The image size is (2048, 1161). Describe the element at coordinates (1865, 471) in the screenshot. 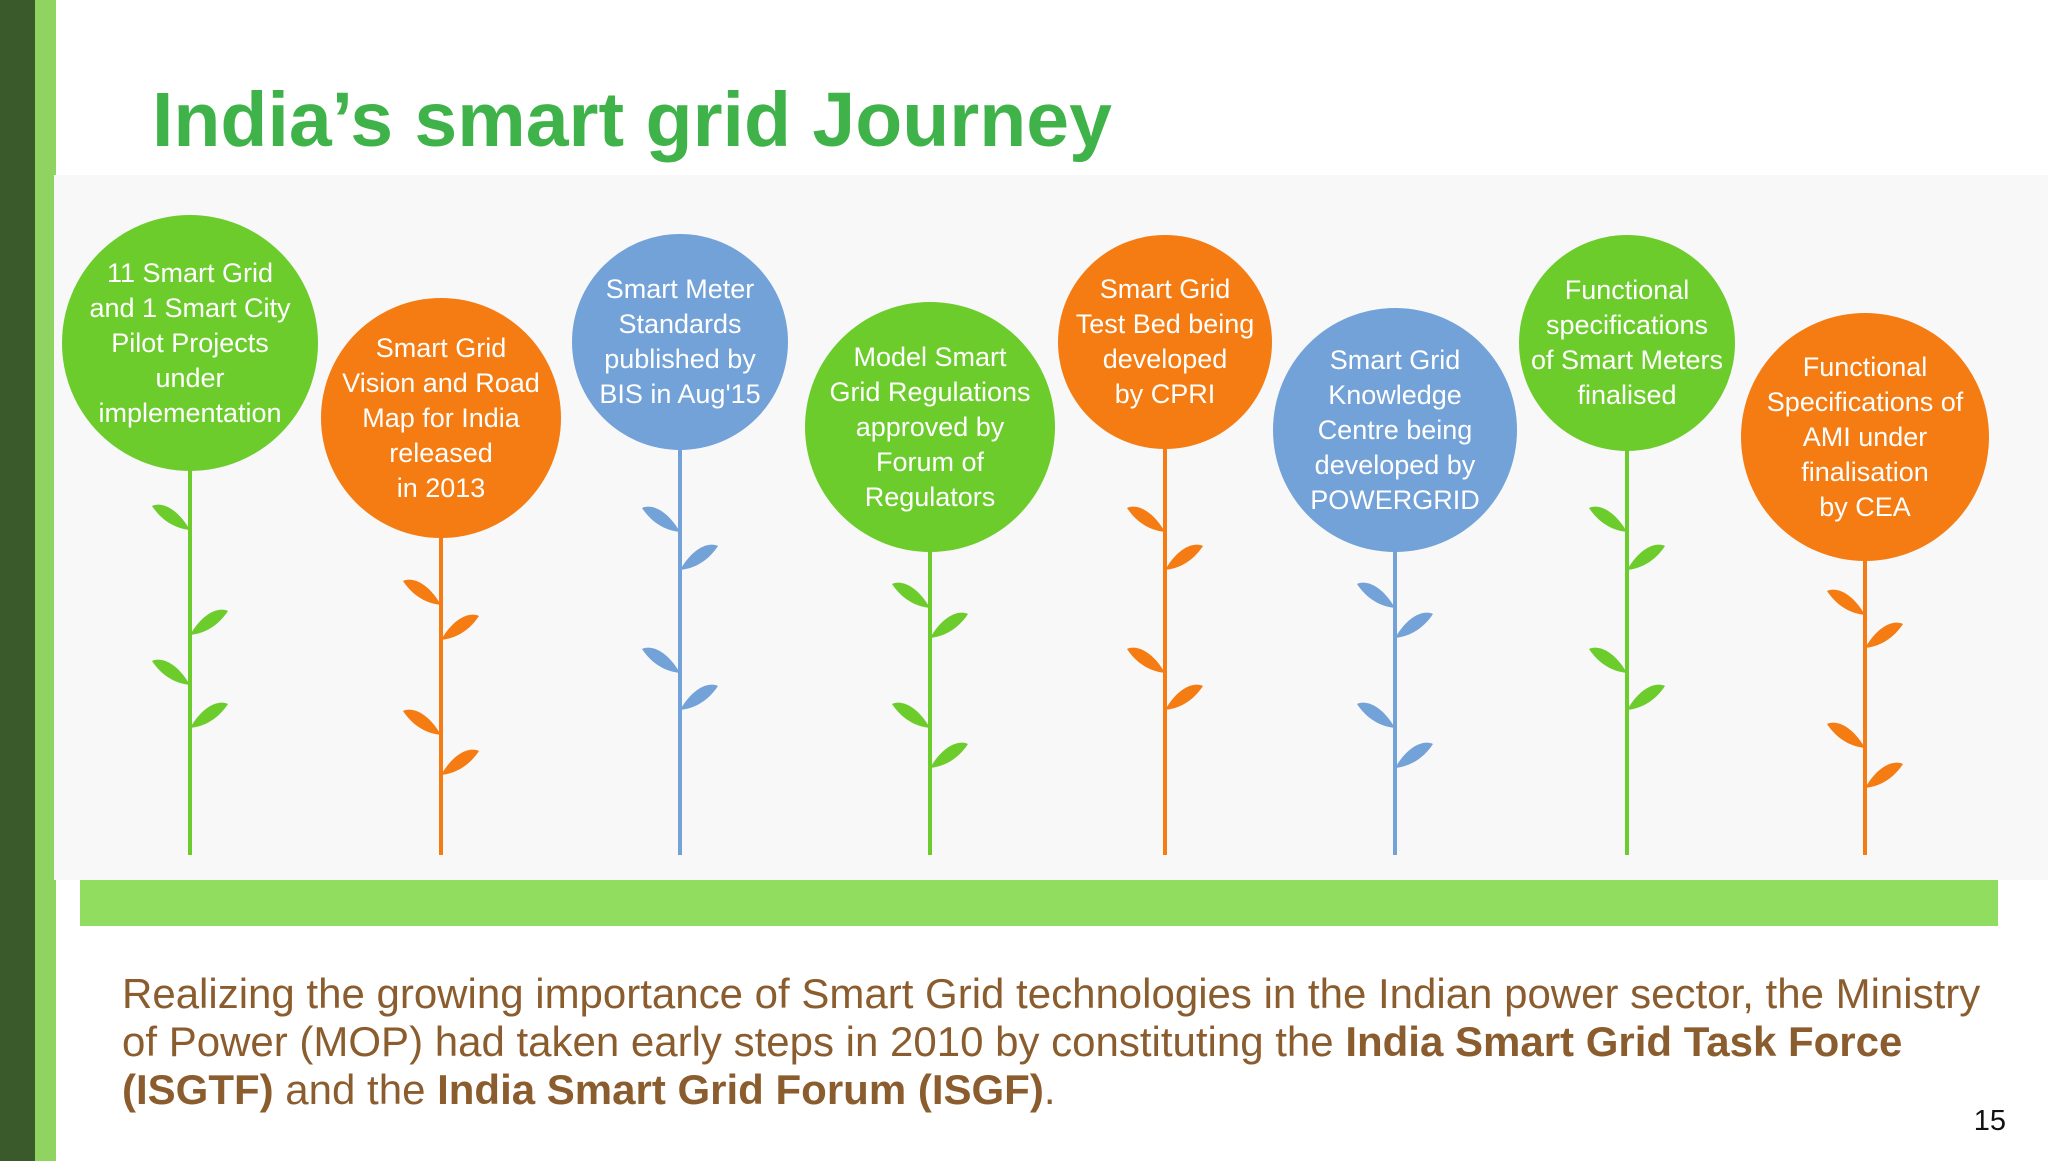

I see `flower-label-line: finalisation` at that location.